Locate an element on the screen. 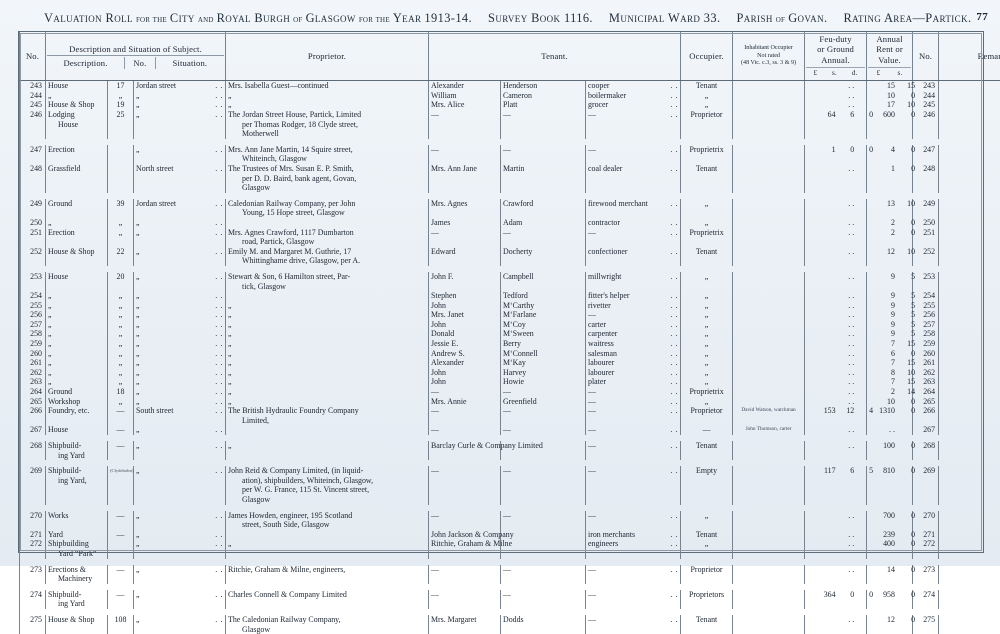 The height and width of the screenshot is (634, 1000). cell-tenant-trade: iron merchants. . is located at coordinates (633, 535).